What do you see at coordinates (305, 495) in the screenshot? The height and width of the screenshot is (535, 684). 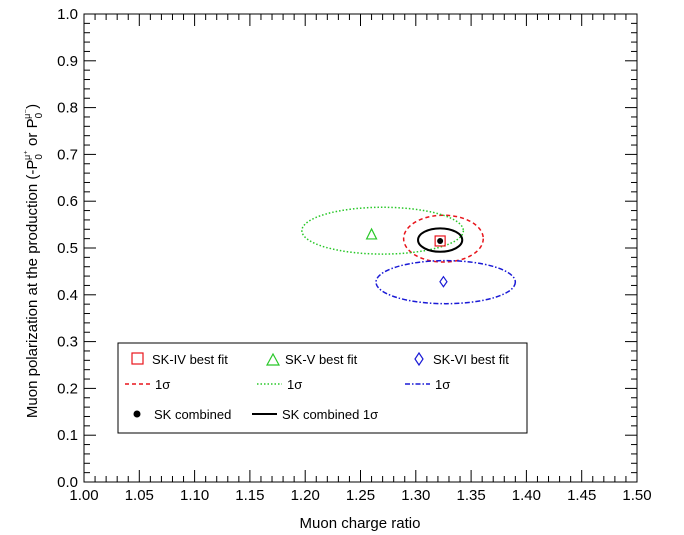 I see `x-tick-label: 1.20` at bounding box center [305, 495].